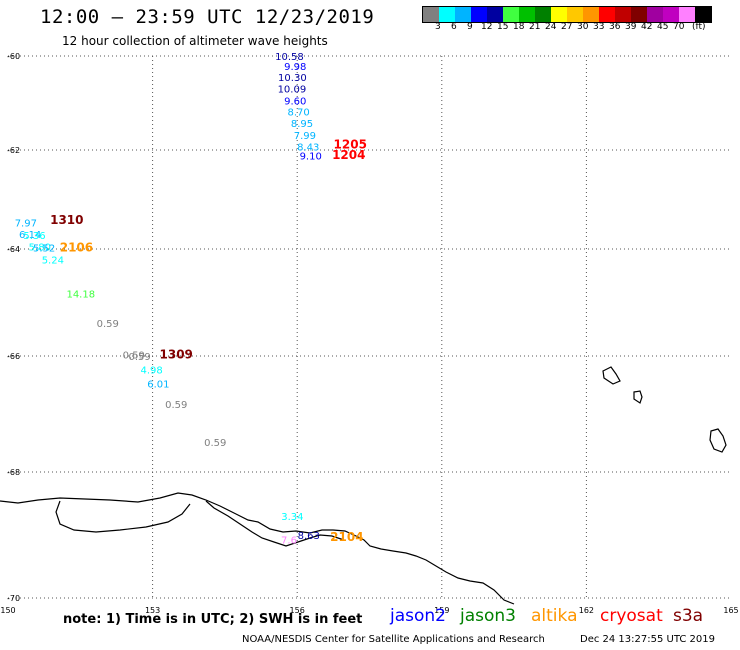 This screenshot has width=740, height=650. I want to click on wave-height-label: 9.98, so click(295, 67).